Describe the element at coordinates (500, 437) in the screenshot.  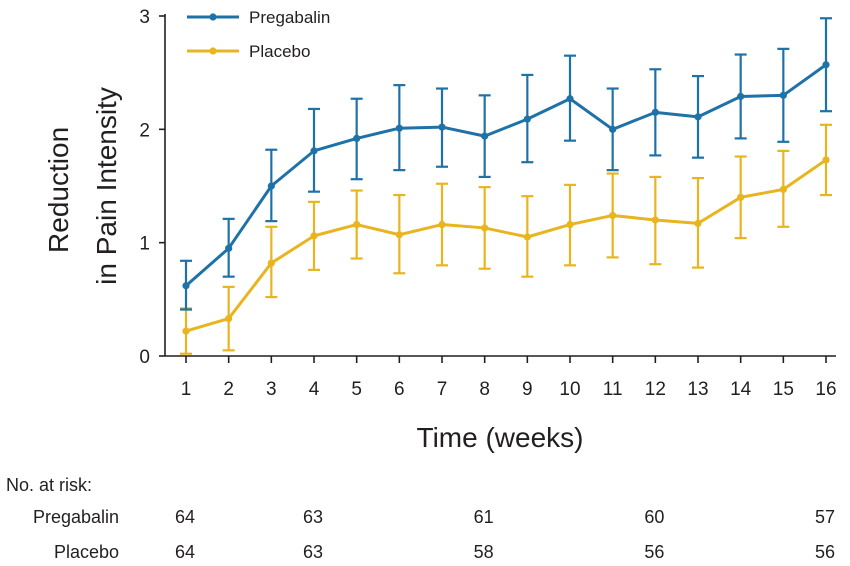
I see `x-axis-title: Time (weeks)` at that location.